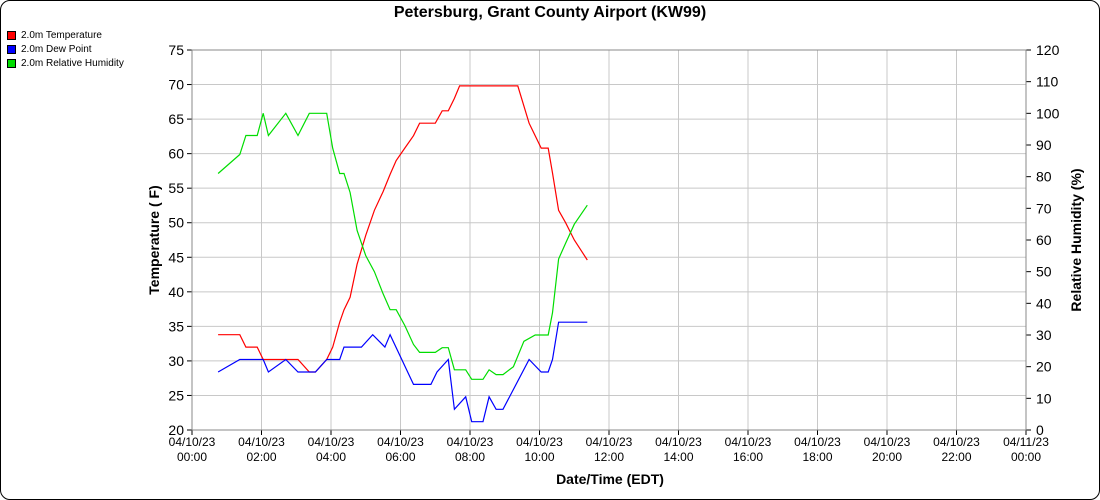 The width and height of the screenshot is (1100, 500). What do you see at coordinates (176, 257) in the screenshot?
I see `y-left-tick-label: 45` at bounding box center [176, 257].